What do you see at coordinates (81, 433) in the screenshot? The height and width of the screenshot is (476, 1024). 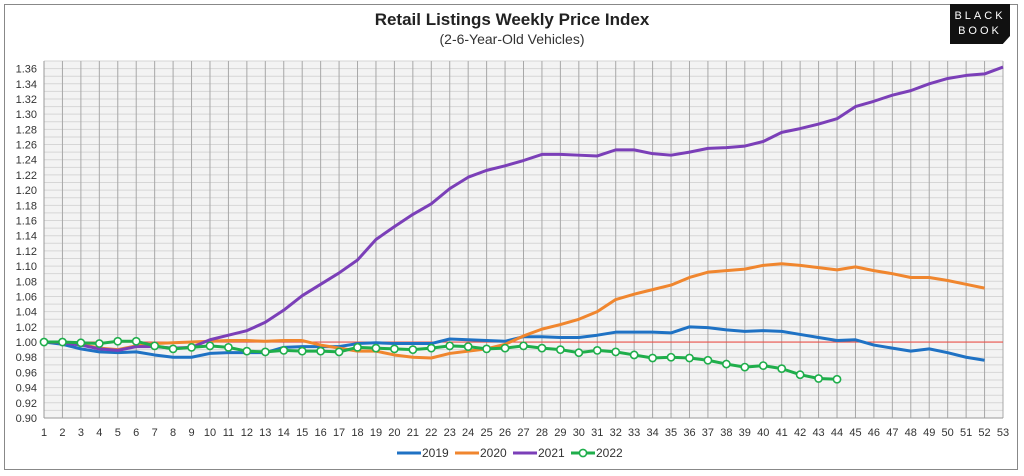 I see `x-tick-label: 3` at bounding box center [81, 433].